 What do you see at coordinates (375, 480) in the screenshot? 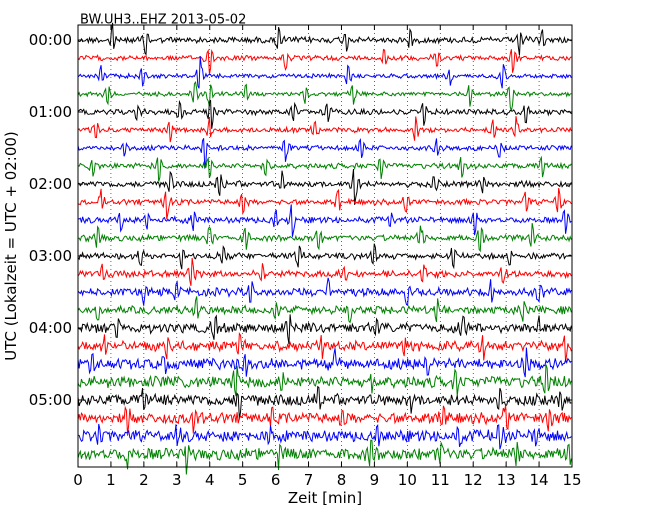
I see `x-tick-label: 9` at bounding box center [375, 480].